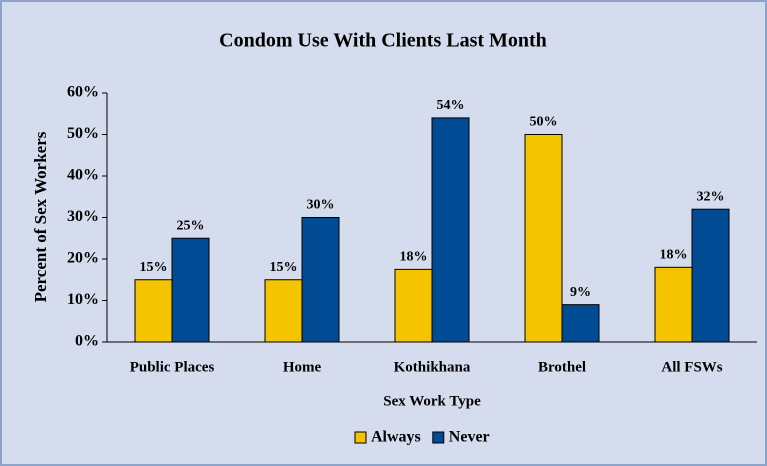  What do you see at coordinates (83, 258) in the screenshot?
I see `y-tick-label: 20%` at bounding box center [83, 258].